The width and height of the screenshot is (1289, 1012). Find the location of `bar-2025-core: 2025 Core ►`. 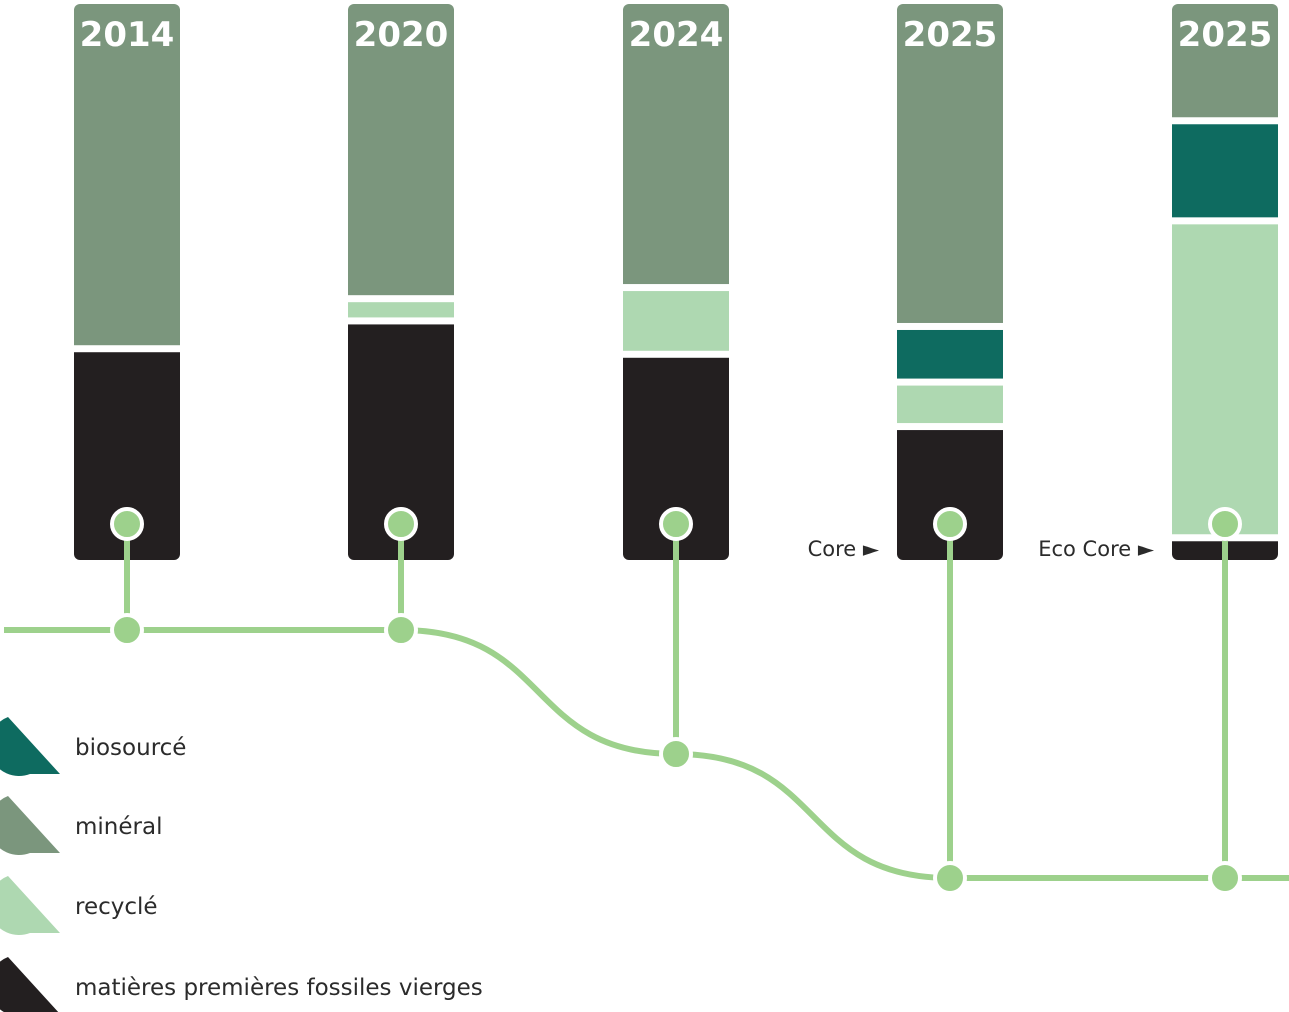

bar-2025-core: 2025 Core ► is located at coordinates (905, 282).